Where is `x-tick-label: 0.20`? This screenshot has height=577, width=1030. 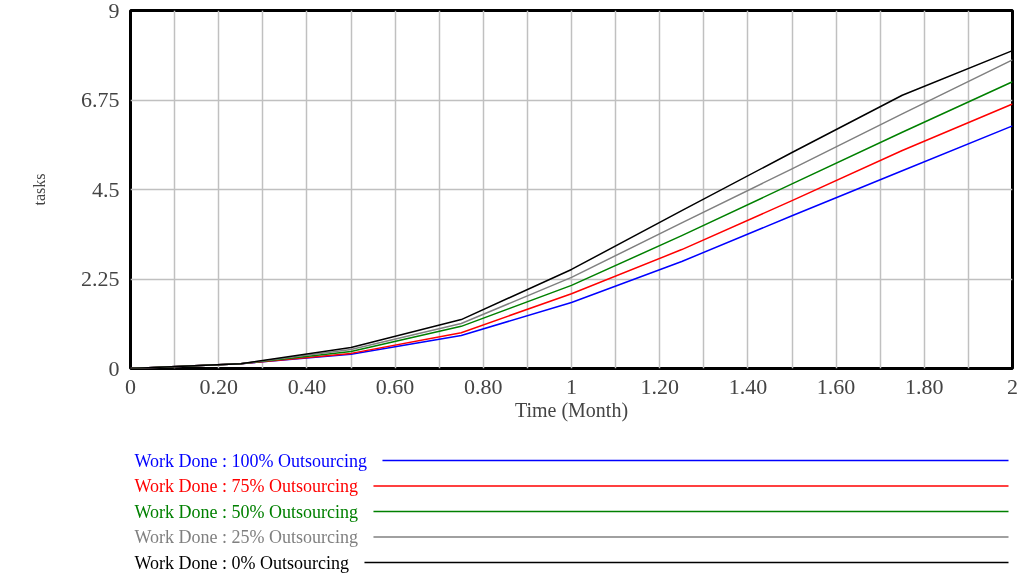 x-tick-label: 0.20 is located at coordinates (218, 386).